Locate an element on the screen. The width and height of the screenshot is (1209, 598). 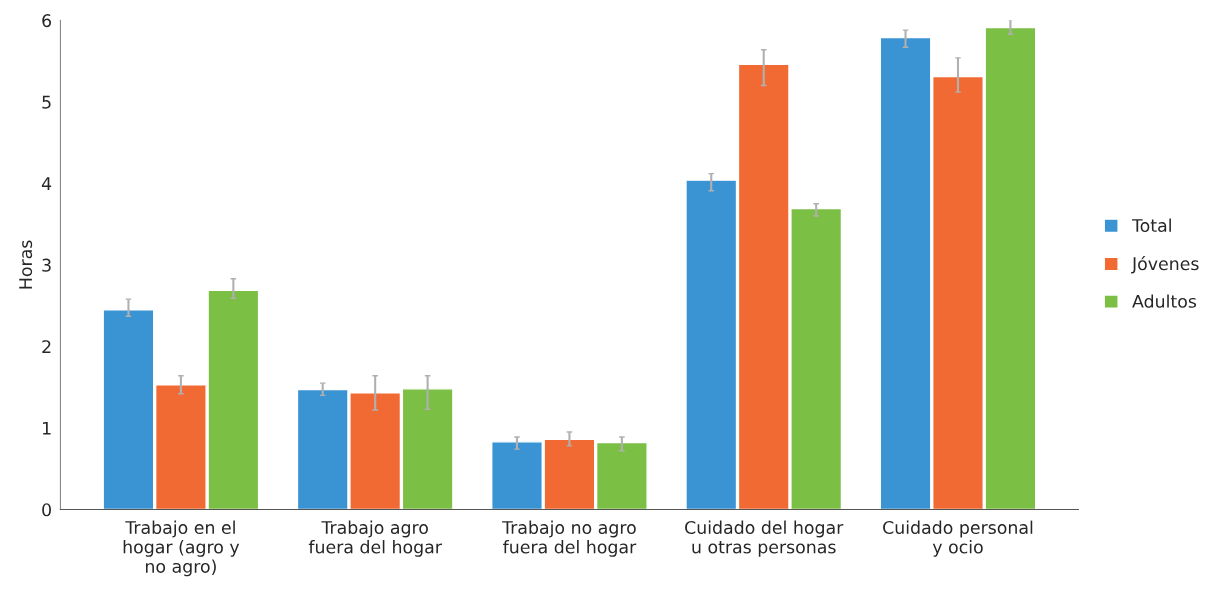
x-tick-label: Trabajo no agro fuera del hogar is located at coordinates (569, 538).